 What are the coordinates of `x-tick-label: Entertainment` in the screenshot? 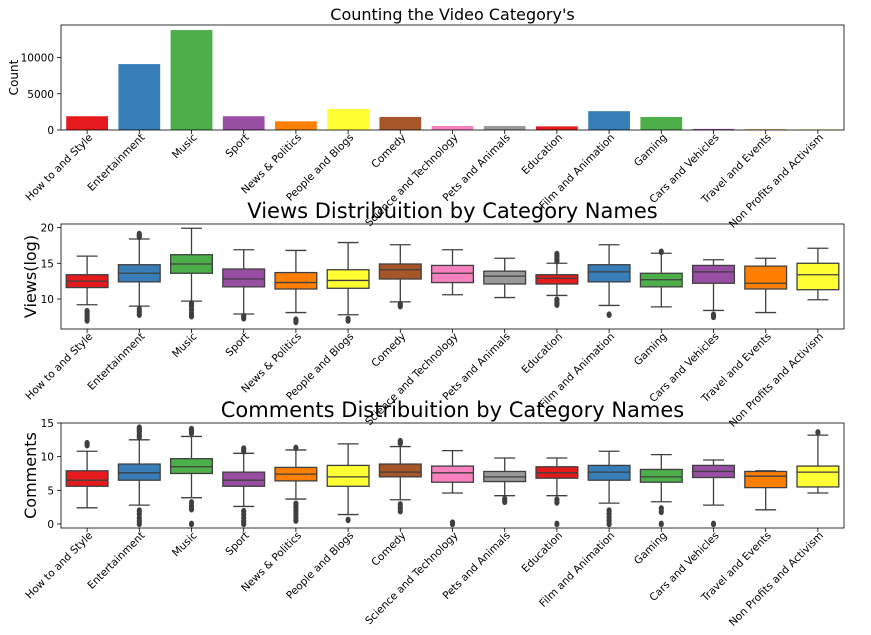 It's located at (116, 362).